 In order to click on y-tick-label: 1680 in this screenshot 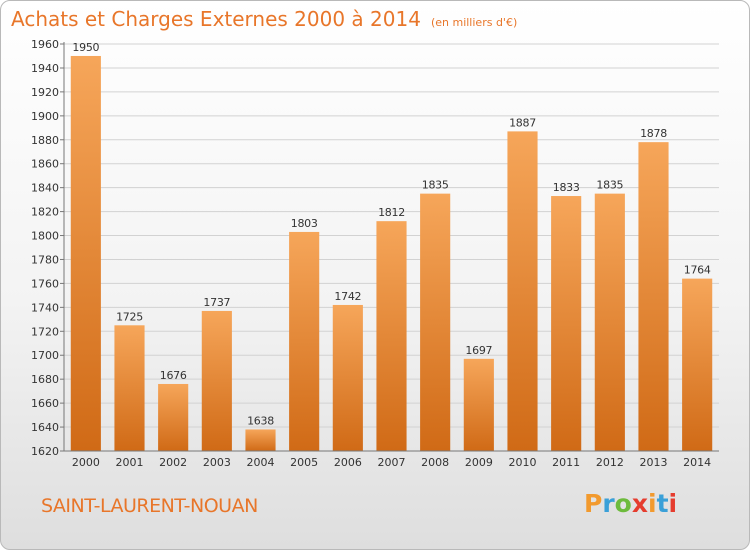, I will do `click(45, 379)`.